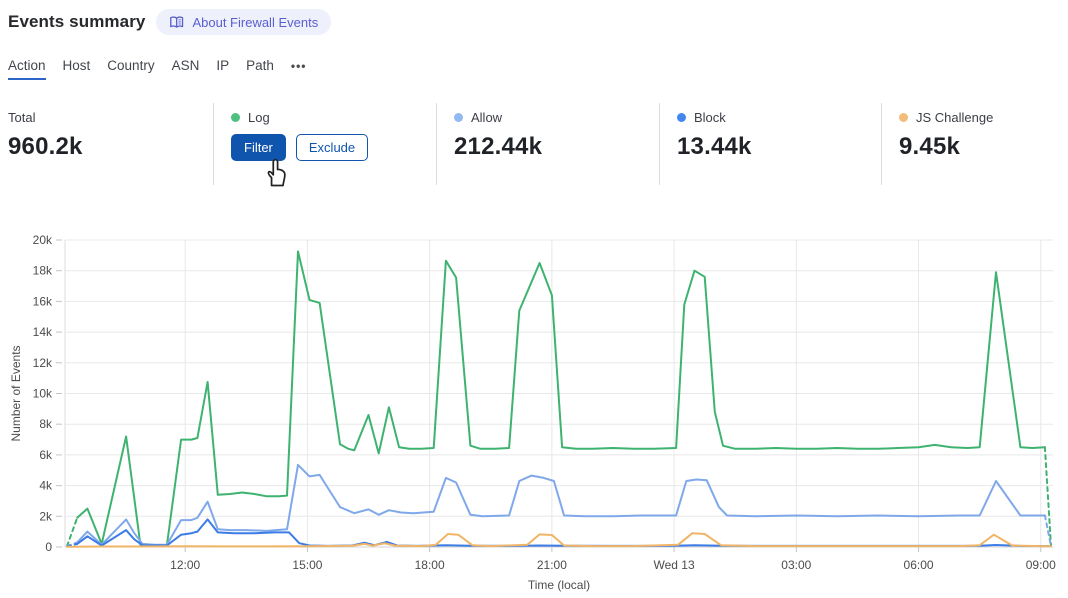 Image resolution: width=1068 pixels, height=598 pixels. I want to click on y-tick-label: 6k, so click(46, 455).